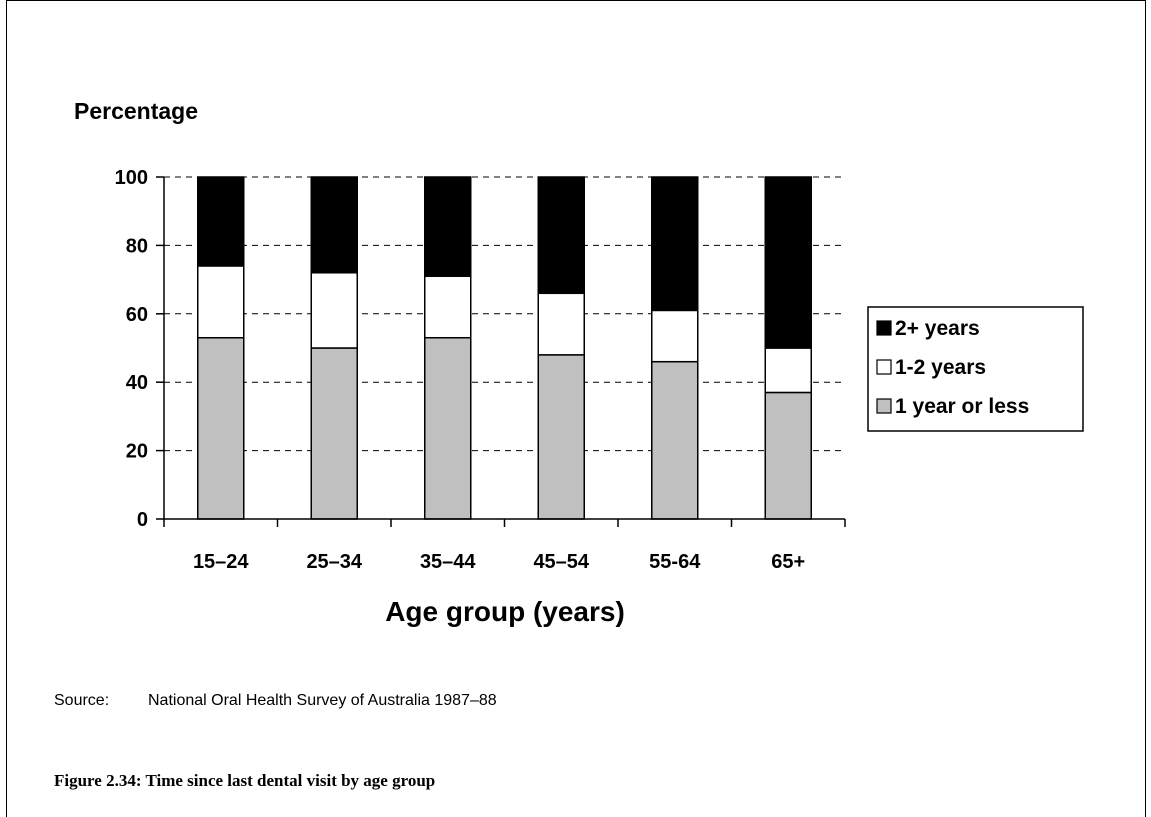  What do you see at coordinates (137, 315) in the screenshot?
I see `y-tick-label: 60` at bounding box center [137, 315].